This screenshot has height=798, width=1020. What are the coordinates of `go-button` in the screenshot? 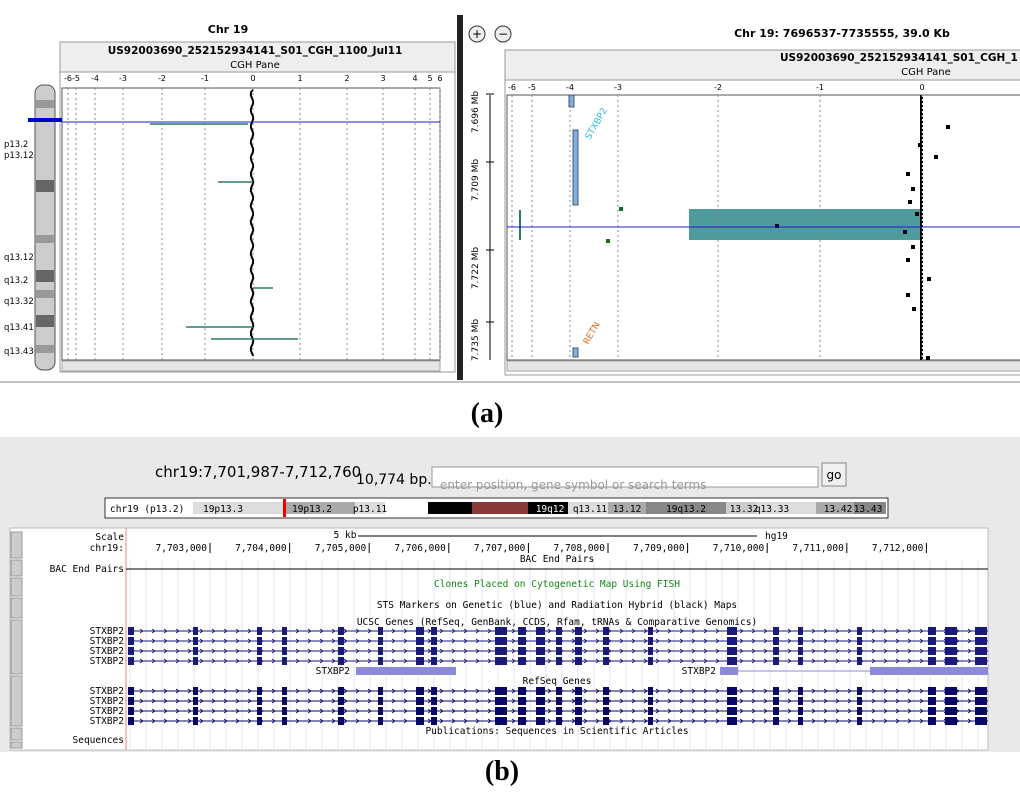 It's located at (834, 474).